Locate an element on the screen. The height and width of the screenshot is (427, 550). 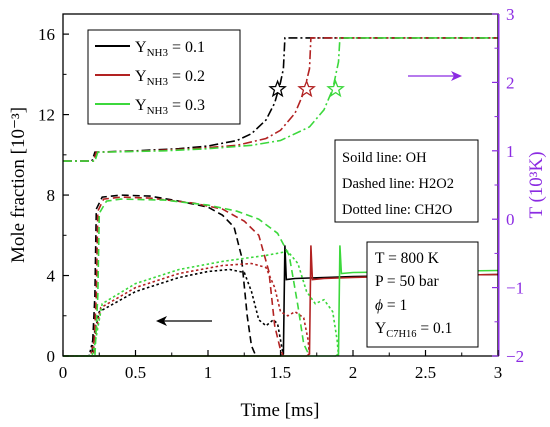
y-tick-label: 16 is located at coordinates (46, 34).